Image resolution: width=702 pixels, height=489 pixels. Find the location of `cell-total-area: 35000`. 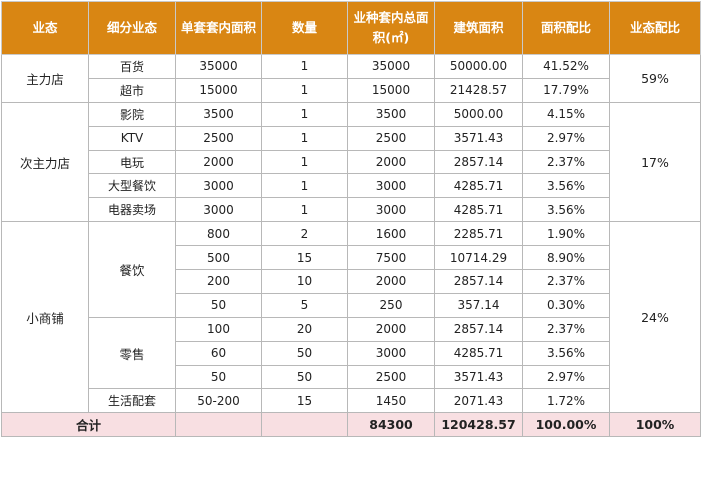

cell-total-area: 35000 is located at coordinates (391, 66).